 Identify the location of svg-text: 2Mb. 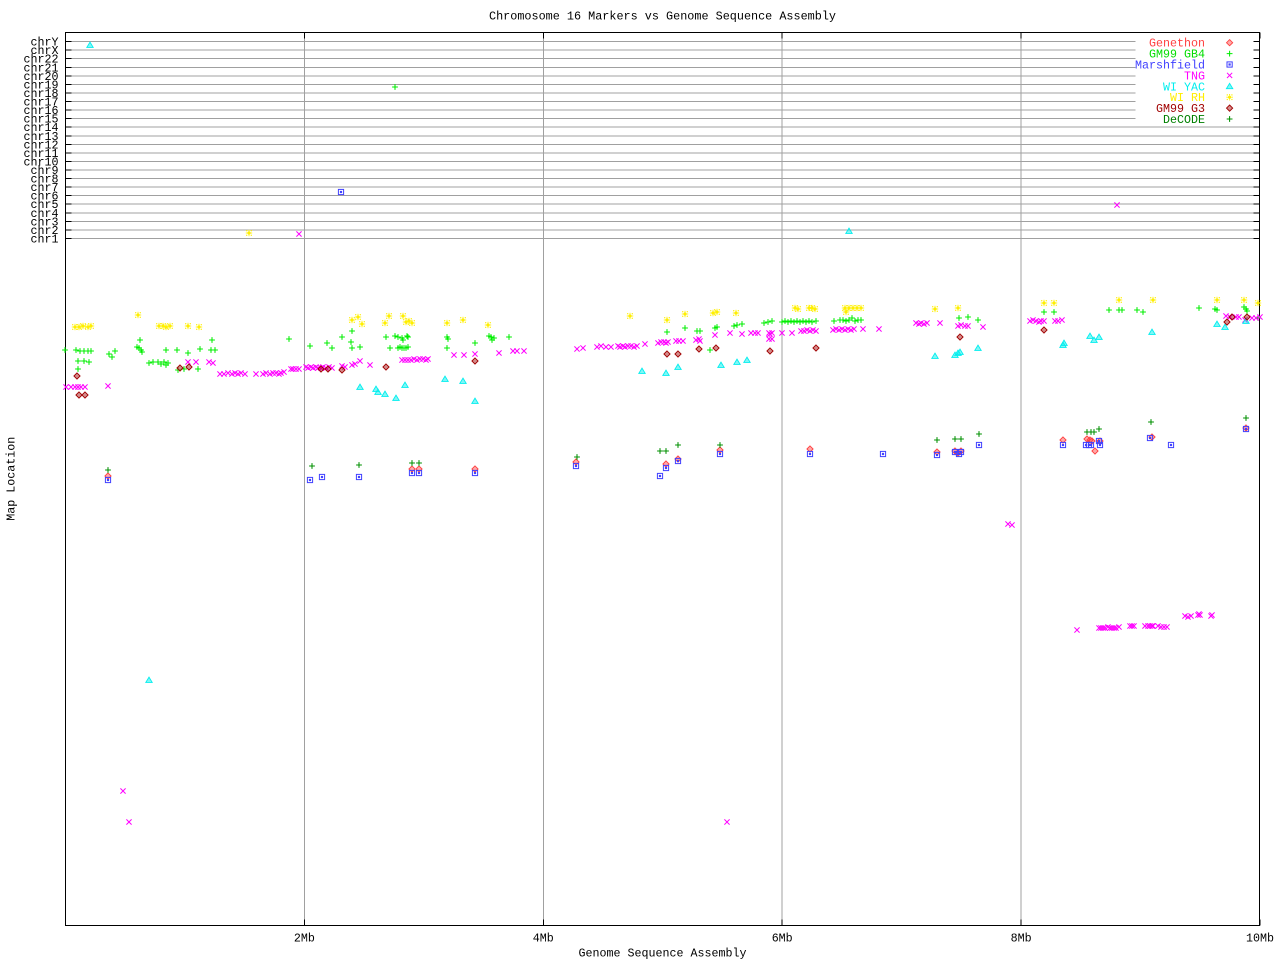
(304, 939).